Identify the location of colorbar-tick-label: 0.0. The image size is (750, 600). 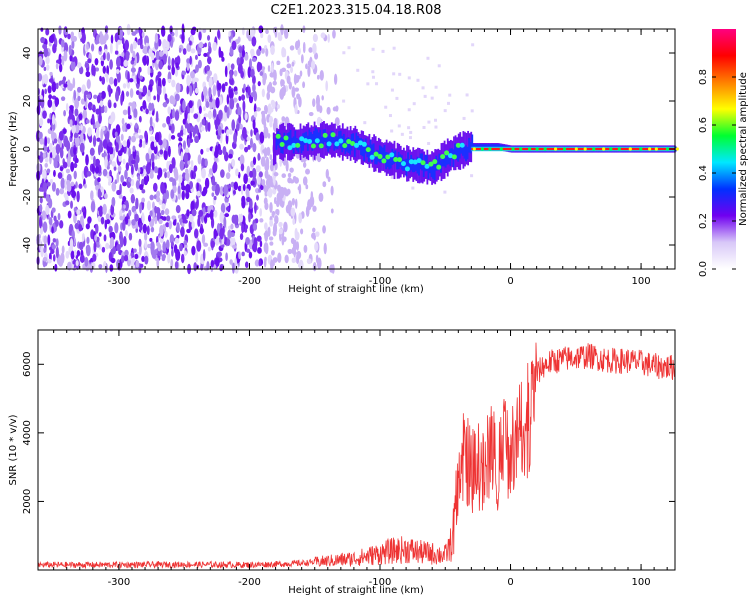
(703, 269).